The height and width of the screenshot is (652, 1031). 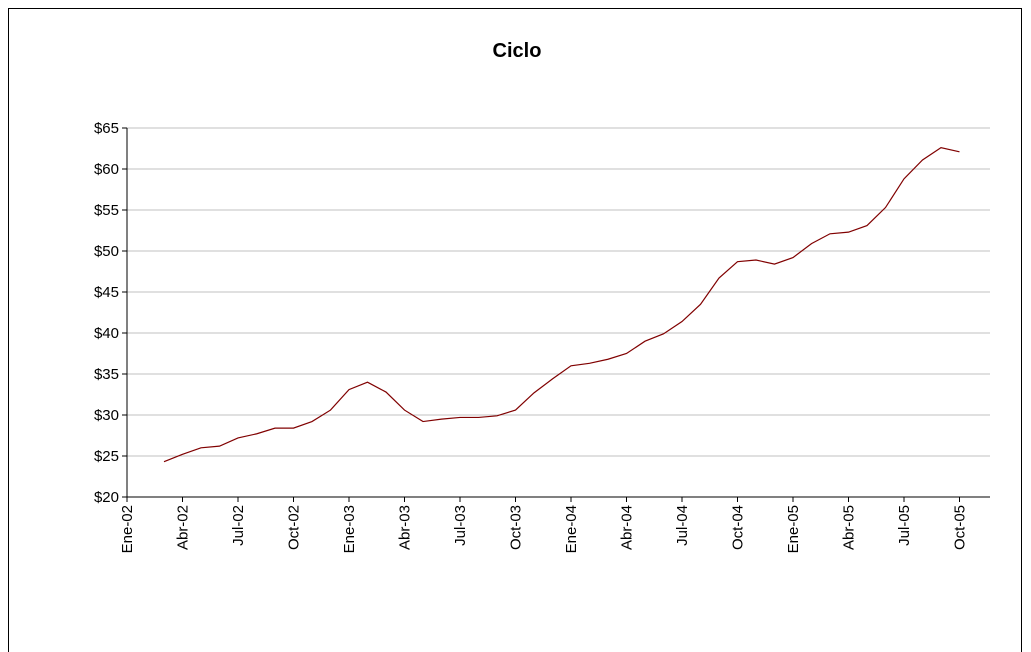 I want to click on x-tick-label: Oct-02, so click(x=294, y=527).